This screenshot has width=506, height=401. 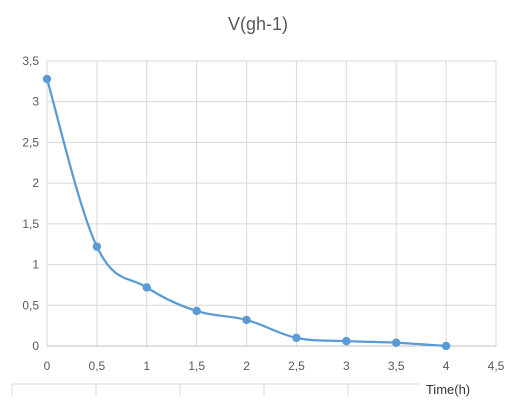 What do you see at coordinates (446, 366) in the screenshot?
I see `x-tick-label: 4` at bounding box center [446, 366].